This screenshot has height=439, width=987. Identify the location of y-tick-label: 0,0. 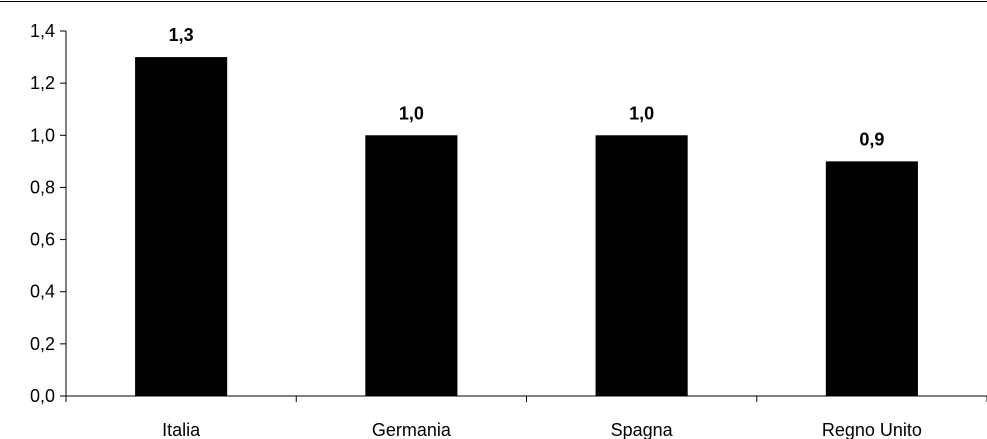
(42, 396).